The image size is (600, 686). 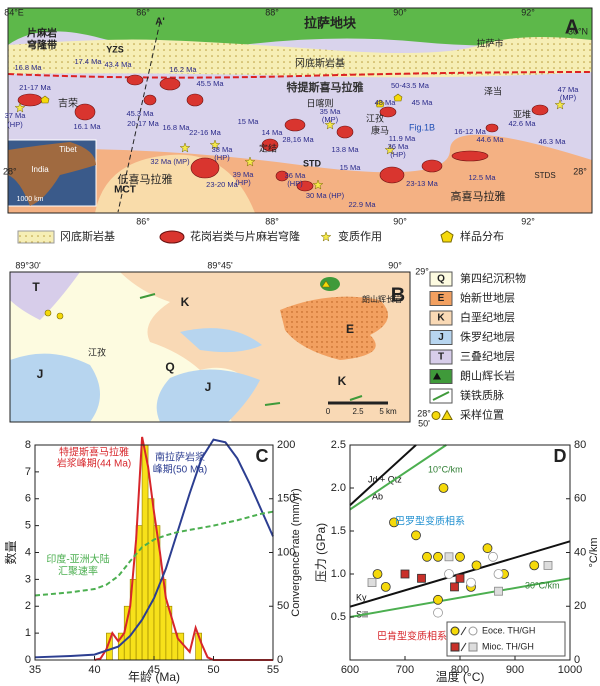 What do you see at coordinates (97, 351) in the screenshot?
I see `map-label: 江孜` at bounding box center [97, 351].